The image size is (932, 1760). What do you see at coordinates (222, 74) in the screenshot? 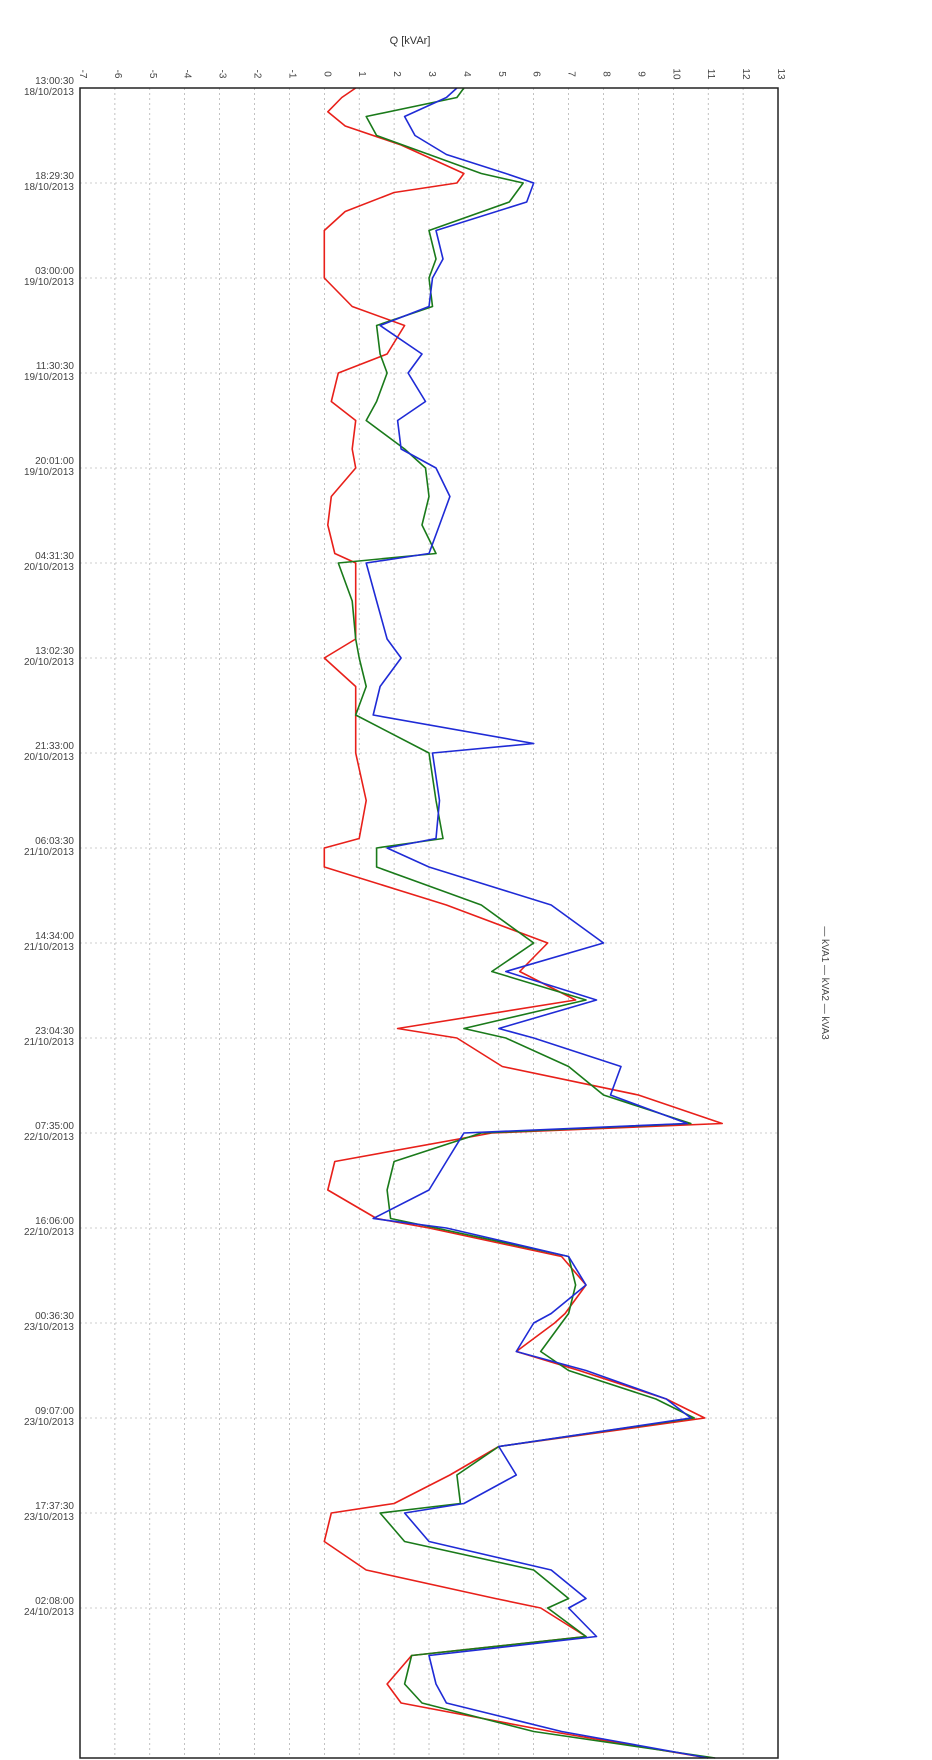
I see `x-tick-label: -3` at bounding box center [222, 74].